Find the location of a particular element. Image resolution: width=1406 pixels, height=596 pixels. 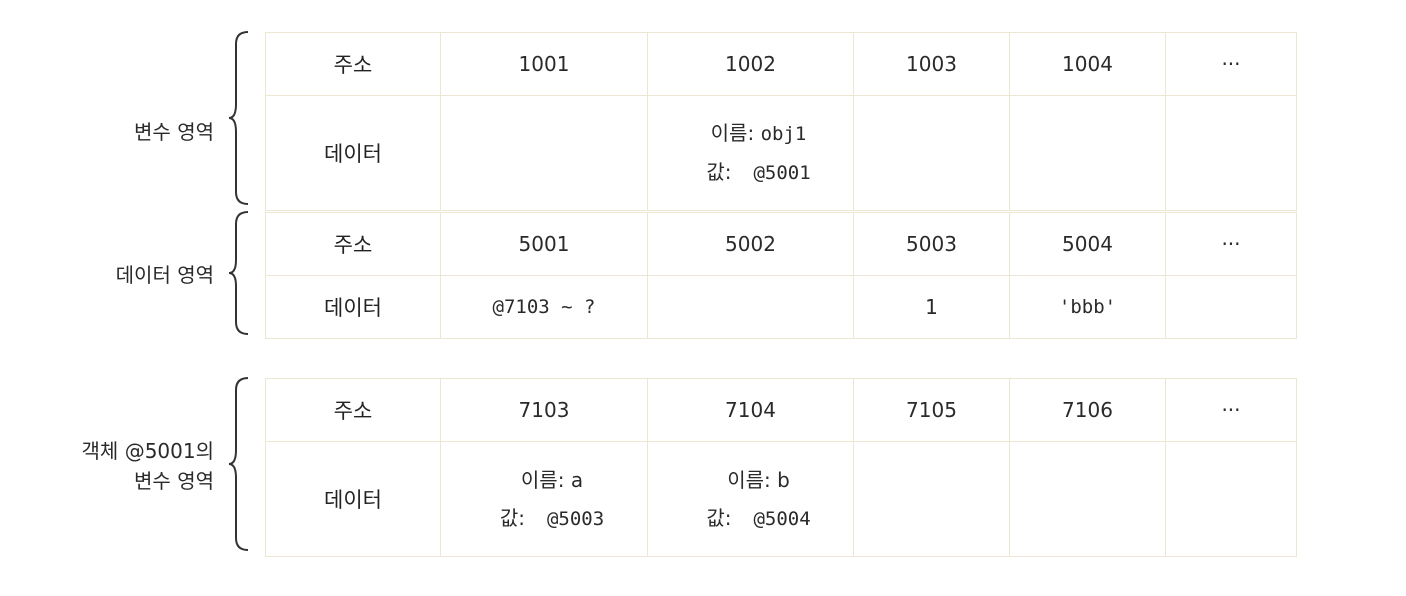

group-label-variable-area: 변수 영역 is located at coordinates (107, 132).